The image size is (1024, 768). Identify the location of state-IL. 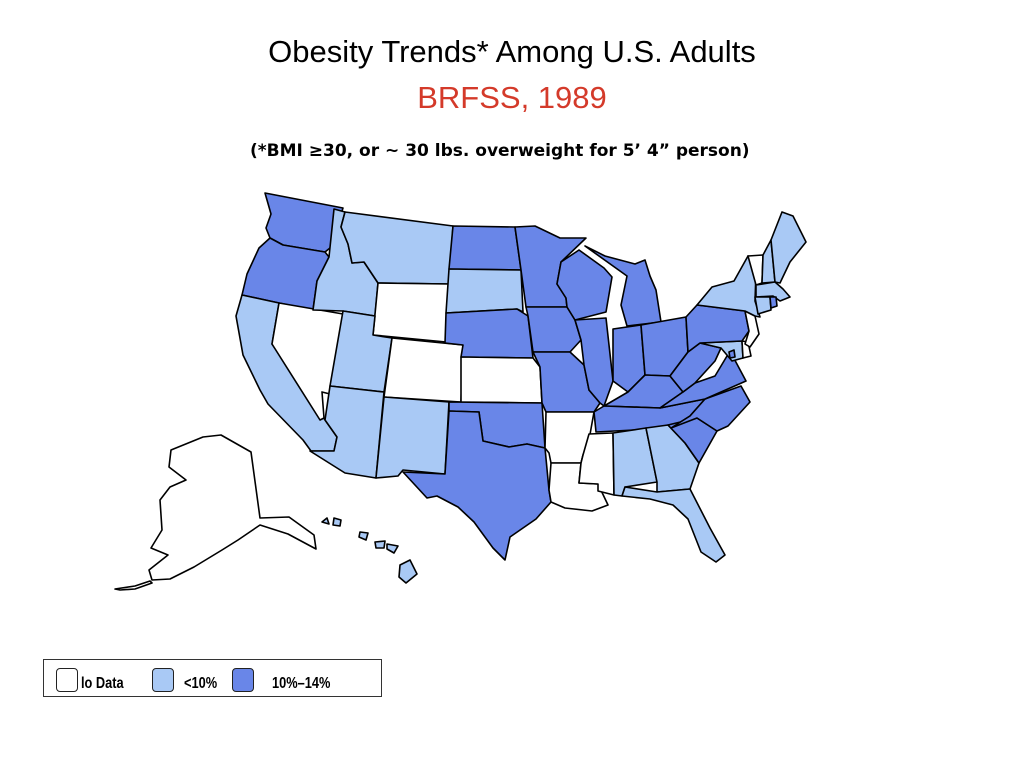
(594, 362).